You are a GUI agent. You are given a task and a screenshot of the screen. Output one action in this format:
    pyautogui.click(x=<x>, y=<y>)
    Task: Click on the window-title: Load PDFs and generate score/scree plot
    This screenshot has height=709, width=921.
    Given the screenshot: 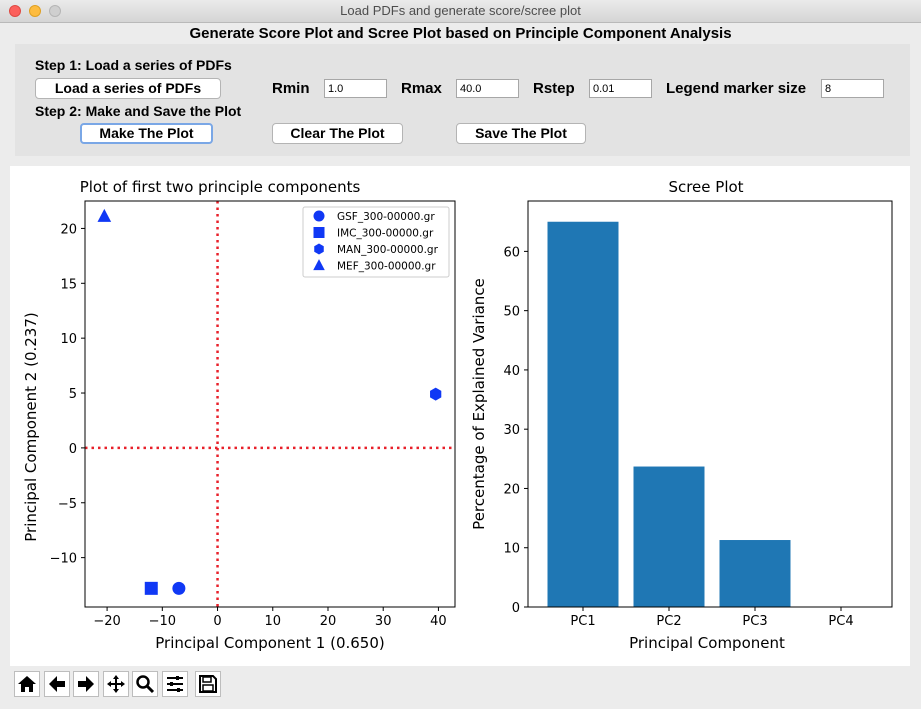 What is the action you would take?
    pyautogui.click(x=460, y=10)
    